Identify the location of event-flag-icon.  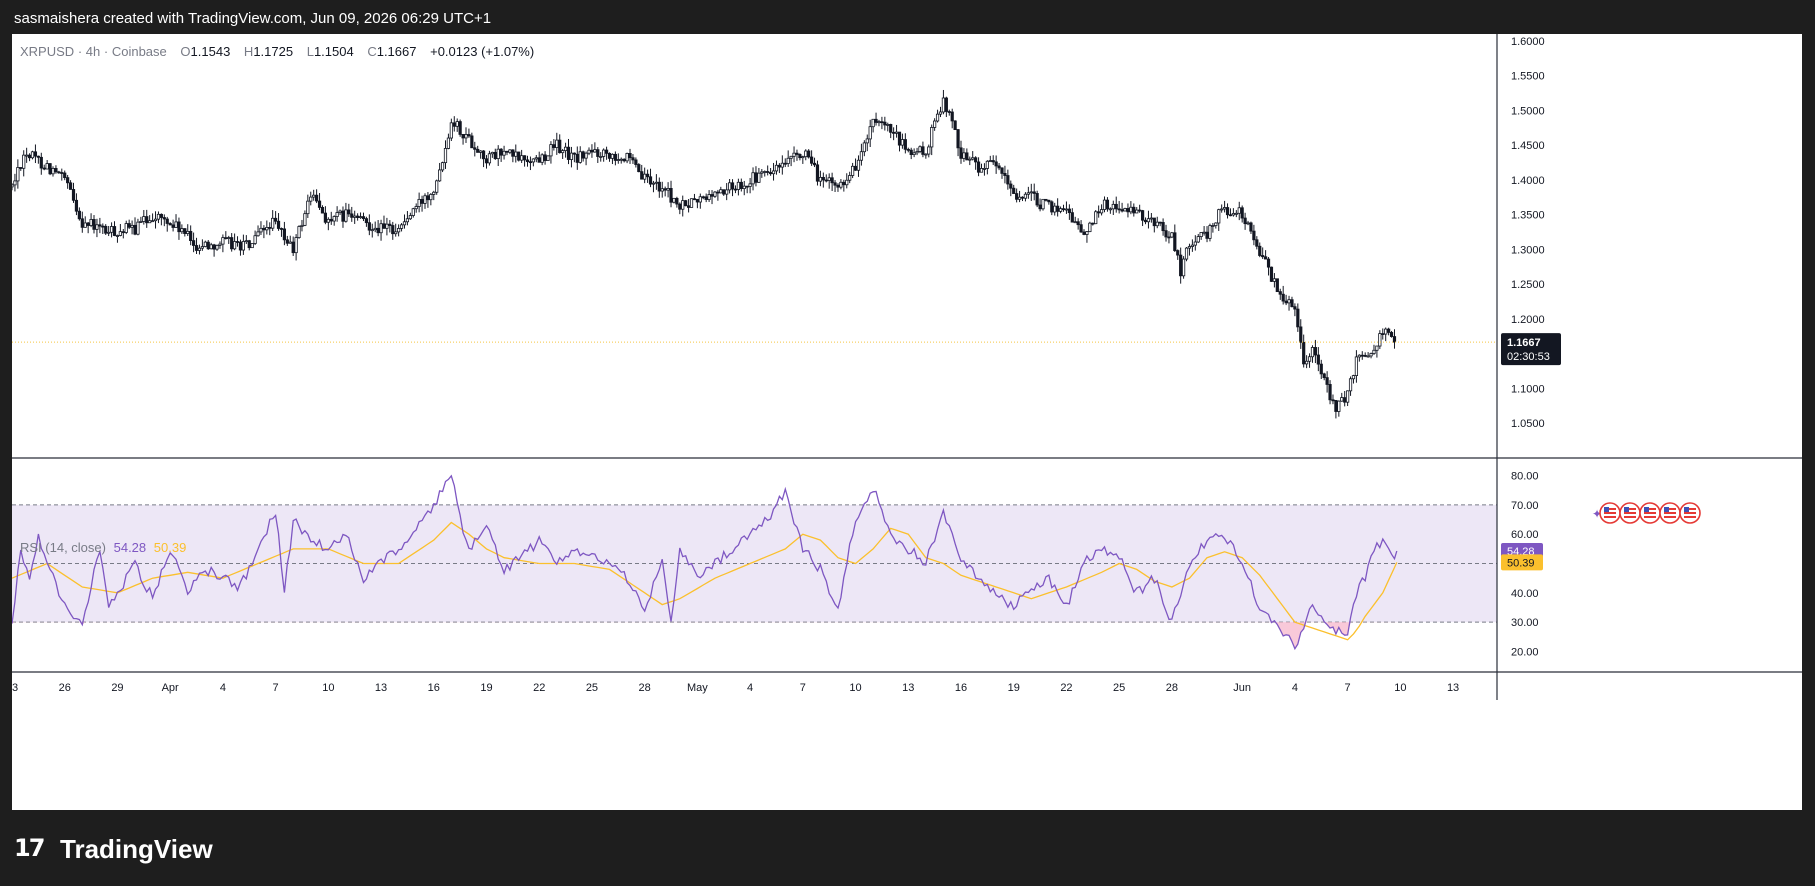
(1650, 513).